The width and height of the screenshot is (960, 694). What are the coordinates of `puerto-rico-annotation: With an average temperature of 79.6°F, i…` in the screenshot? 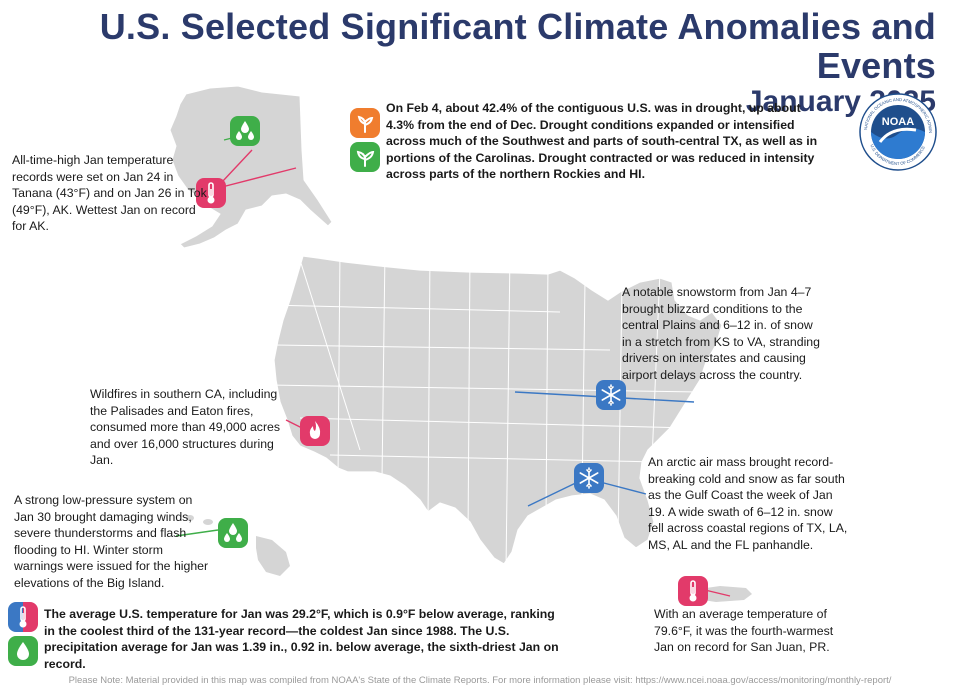 It's located at (744, 631).